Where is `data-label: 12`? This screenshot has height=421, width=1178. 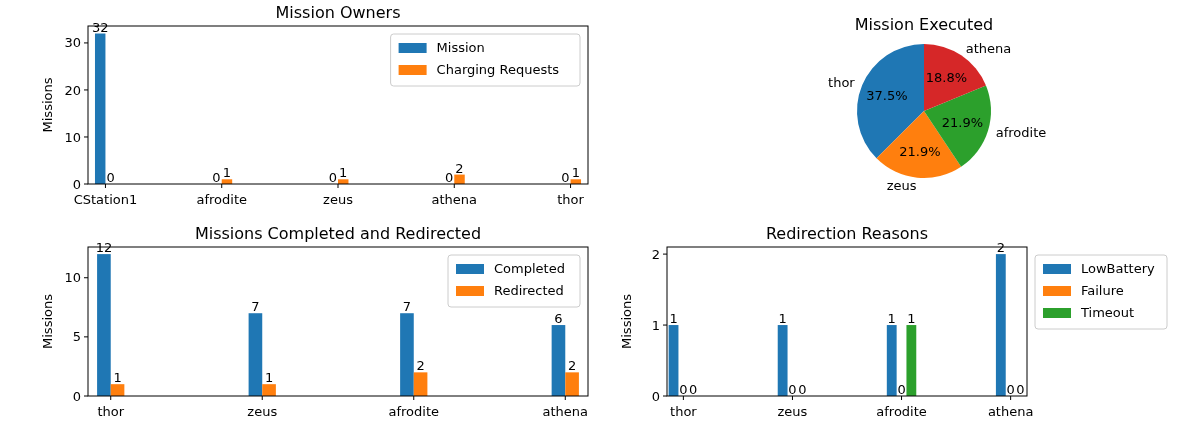 data-label: 12 is located at coordinates (104, 248).